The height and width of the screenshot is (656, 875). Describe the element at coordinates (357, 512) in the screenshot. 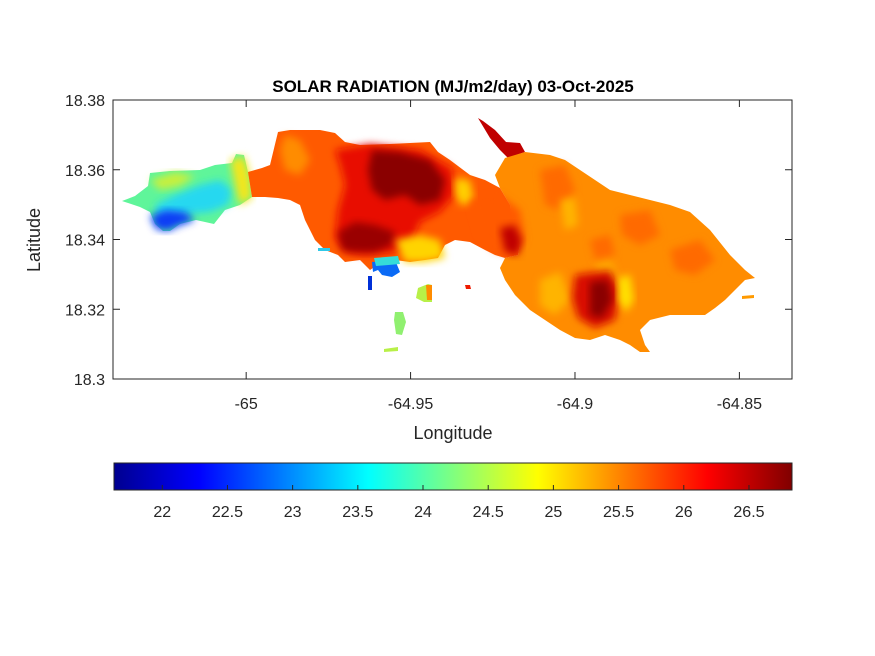

I see `colorbar-tick-label: 23.5` at that location.